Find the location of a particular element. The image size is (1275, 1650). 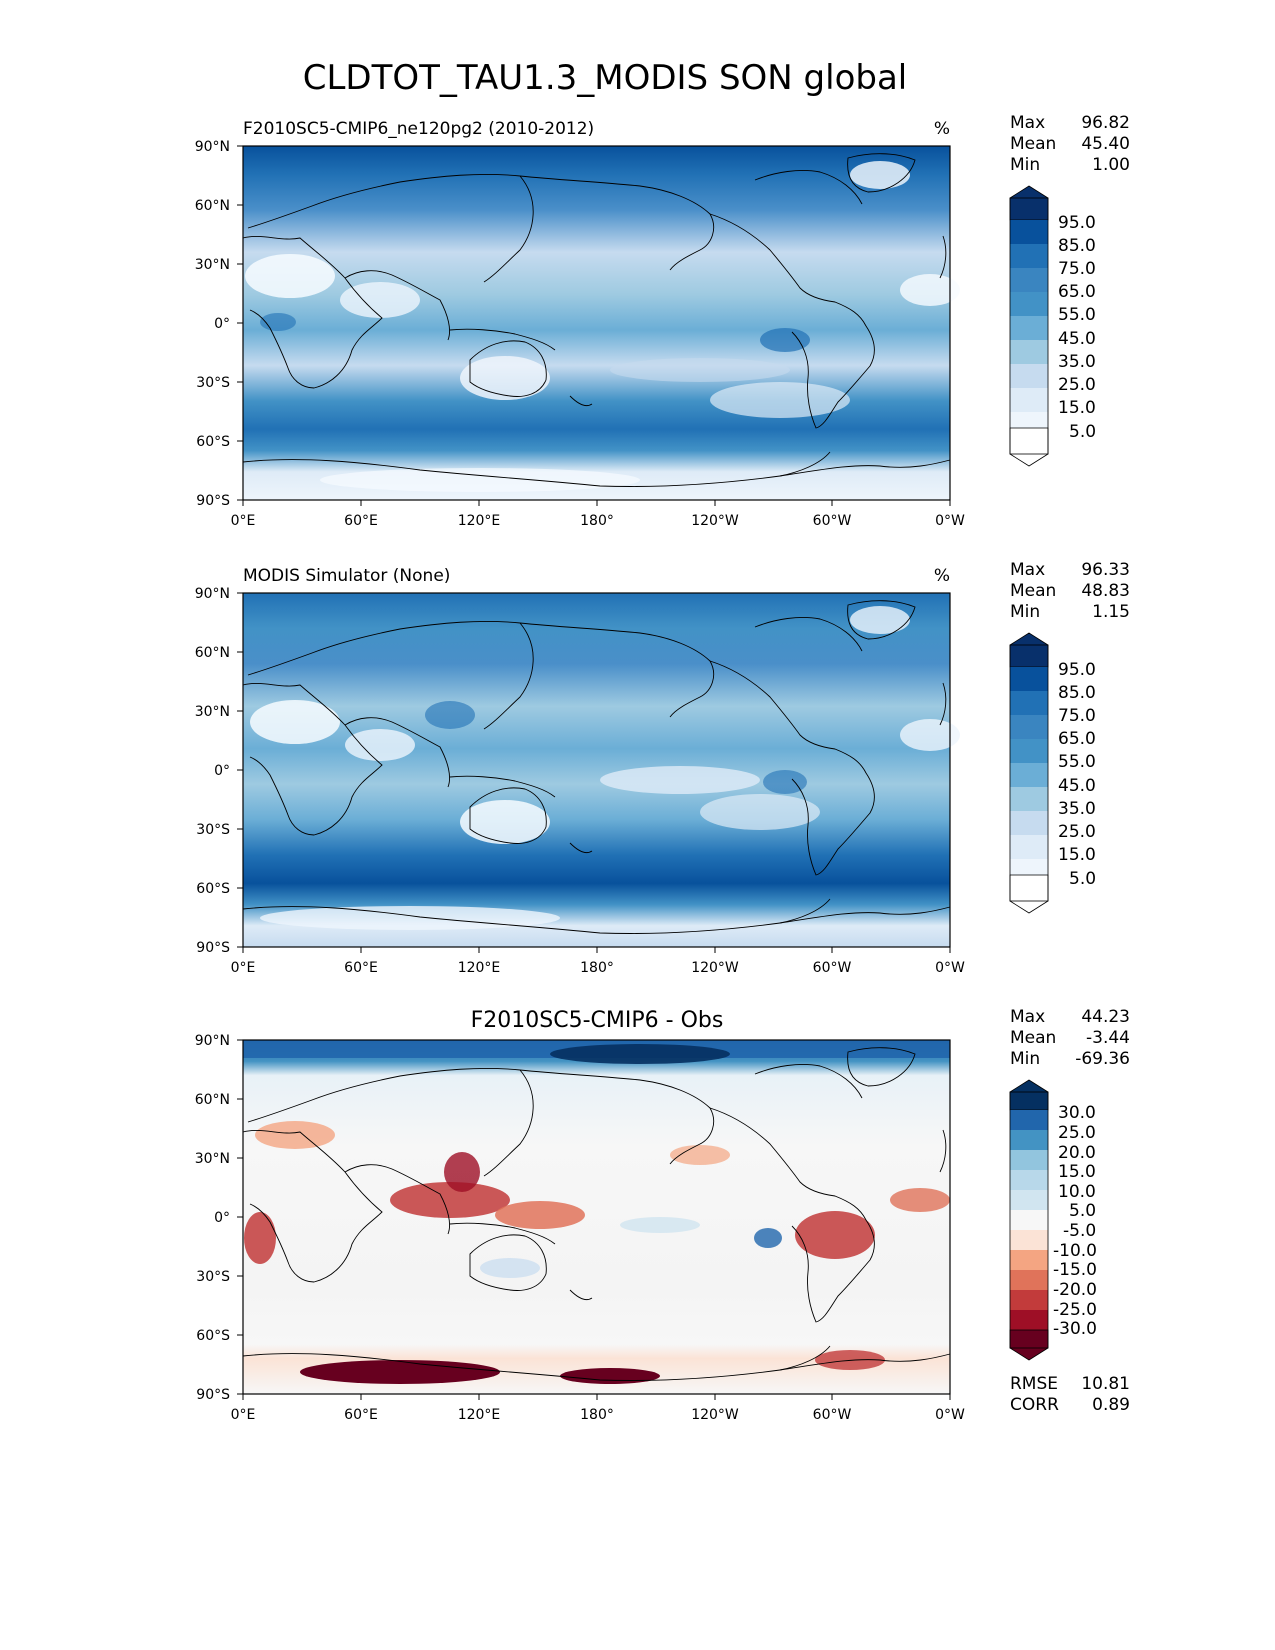

colorbar-label: 35.0 is located at coordinates (1077, 809).